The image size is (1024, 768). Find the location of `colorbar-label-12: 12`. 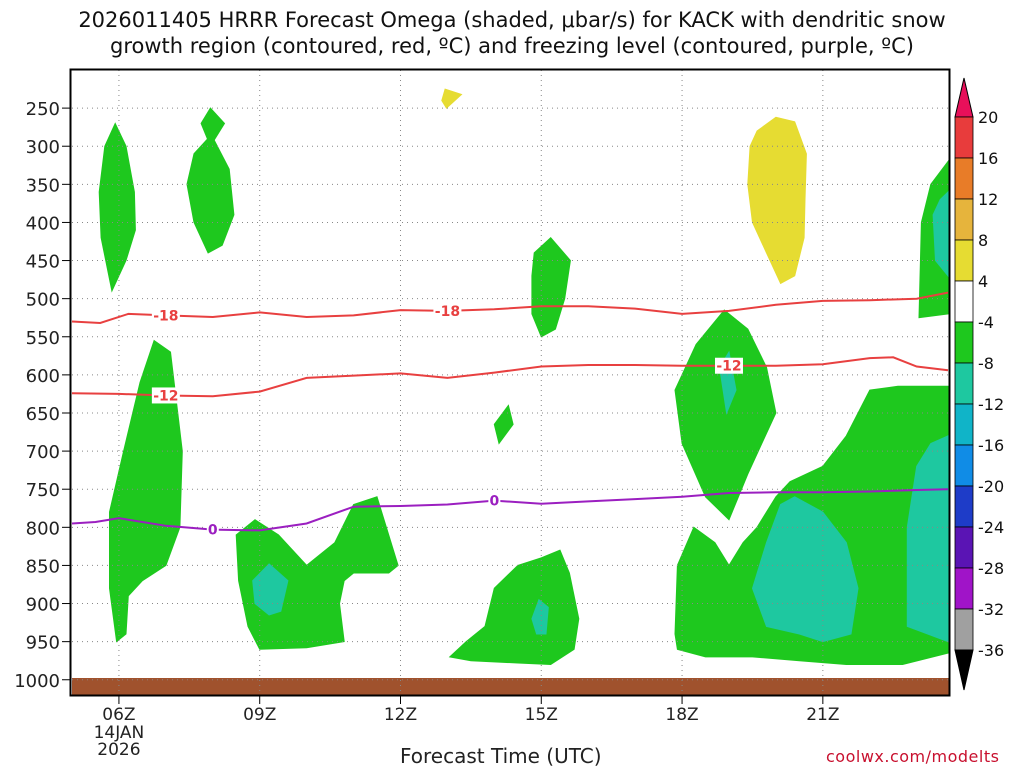

colorbar-label-12: 12 is located at coordinates (988, 199).